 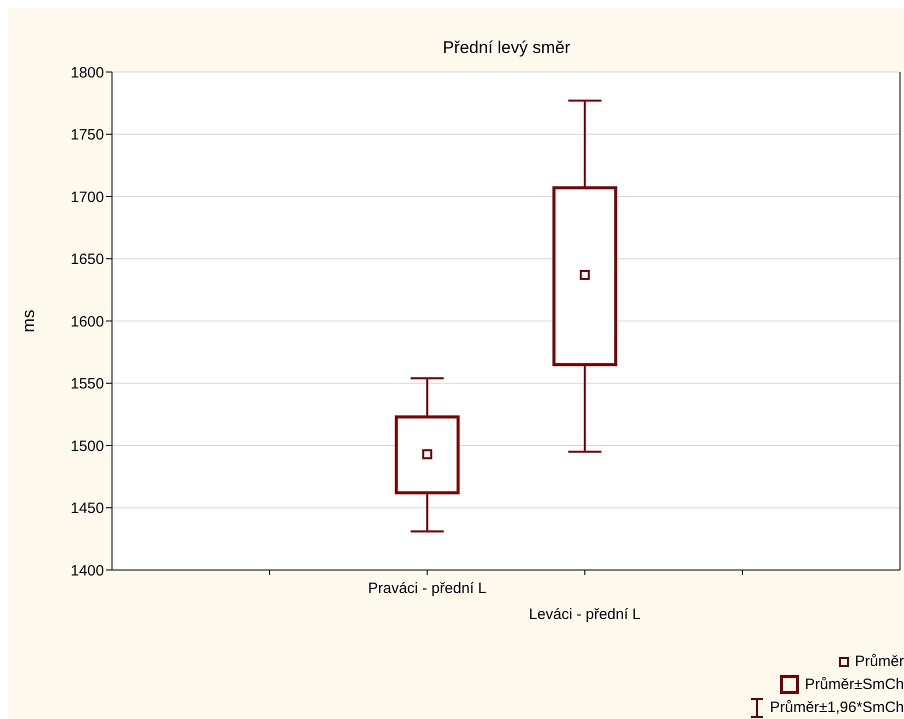 I want to click on y-tick-label: 1550, so click(x=87, y=384).